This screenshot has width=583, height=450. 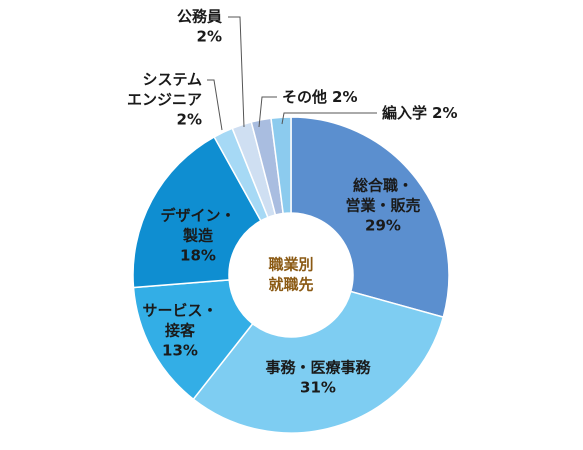 I want to click on category-label: 公務員, so click(x=199, y=17).